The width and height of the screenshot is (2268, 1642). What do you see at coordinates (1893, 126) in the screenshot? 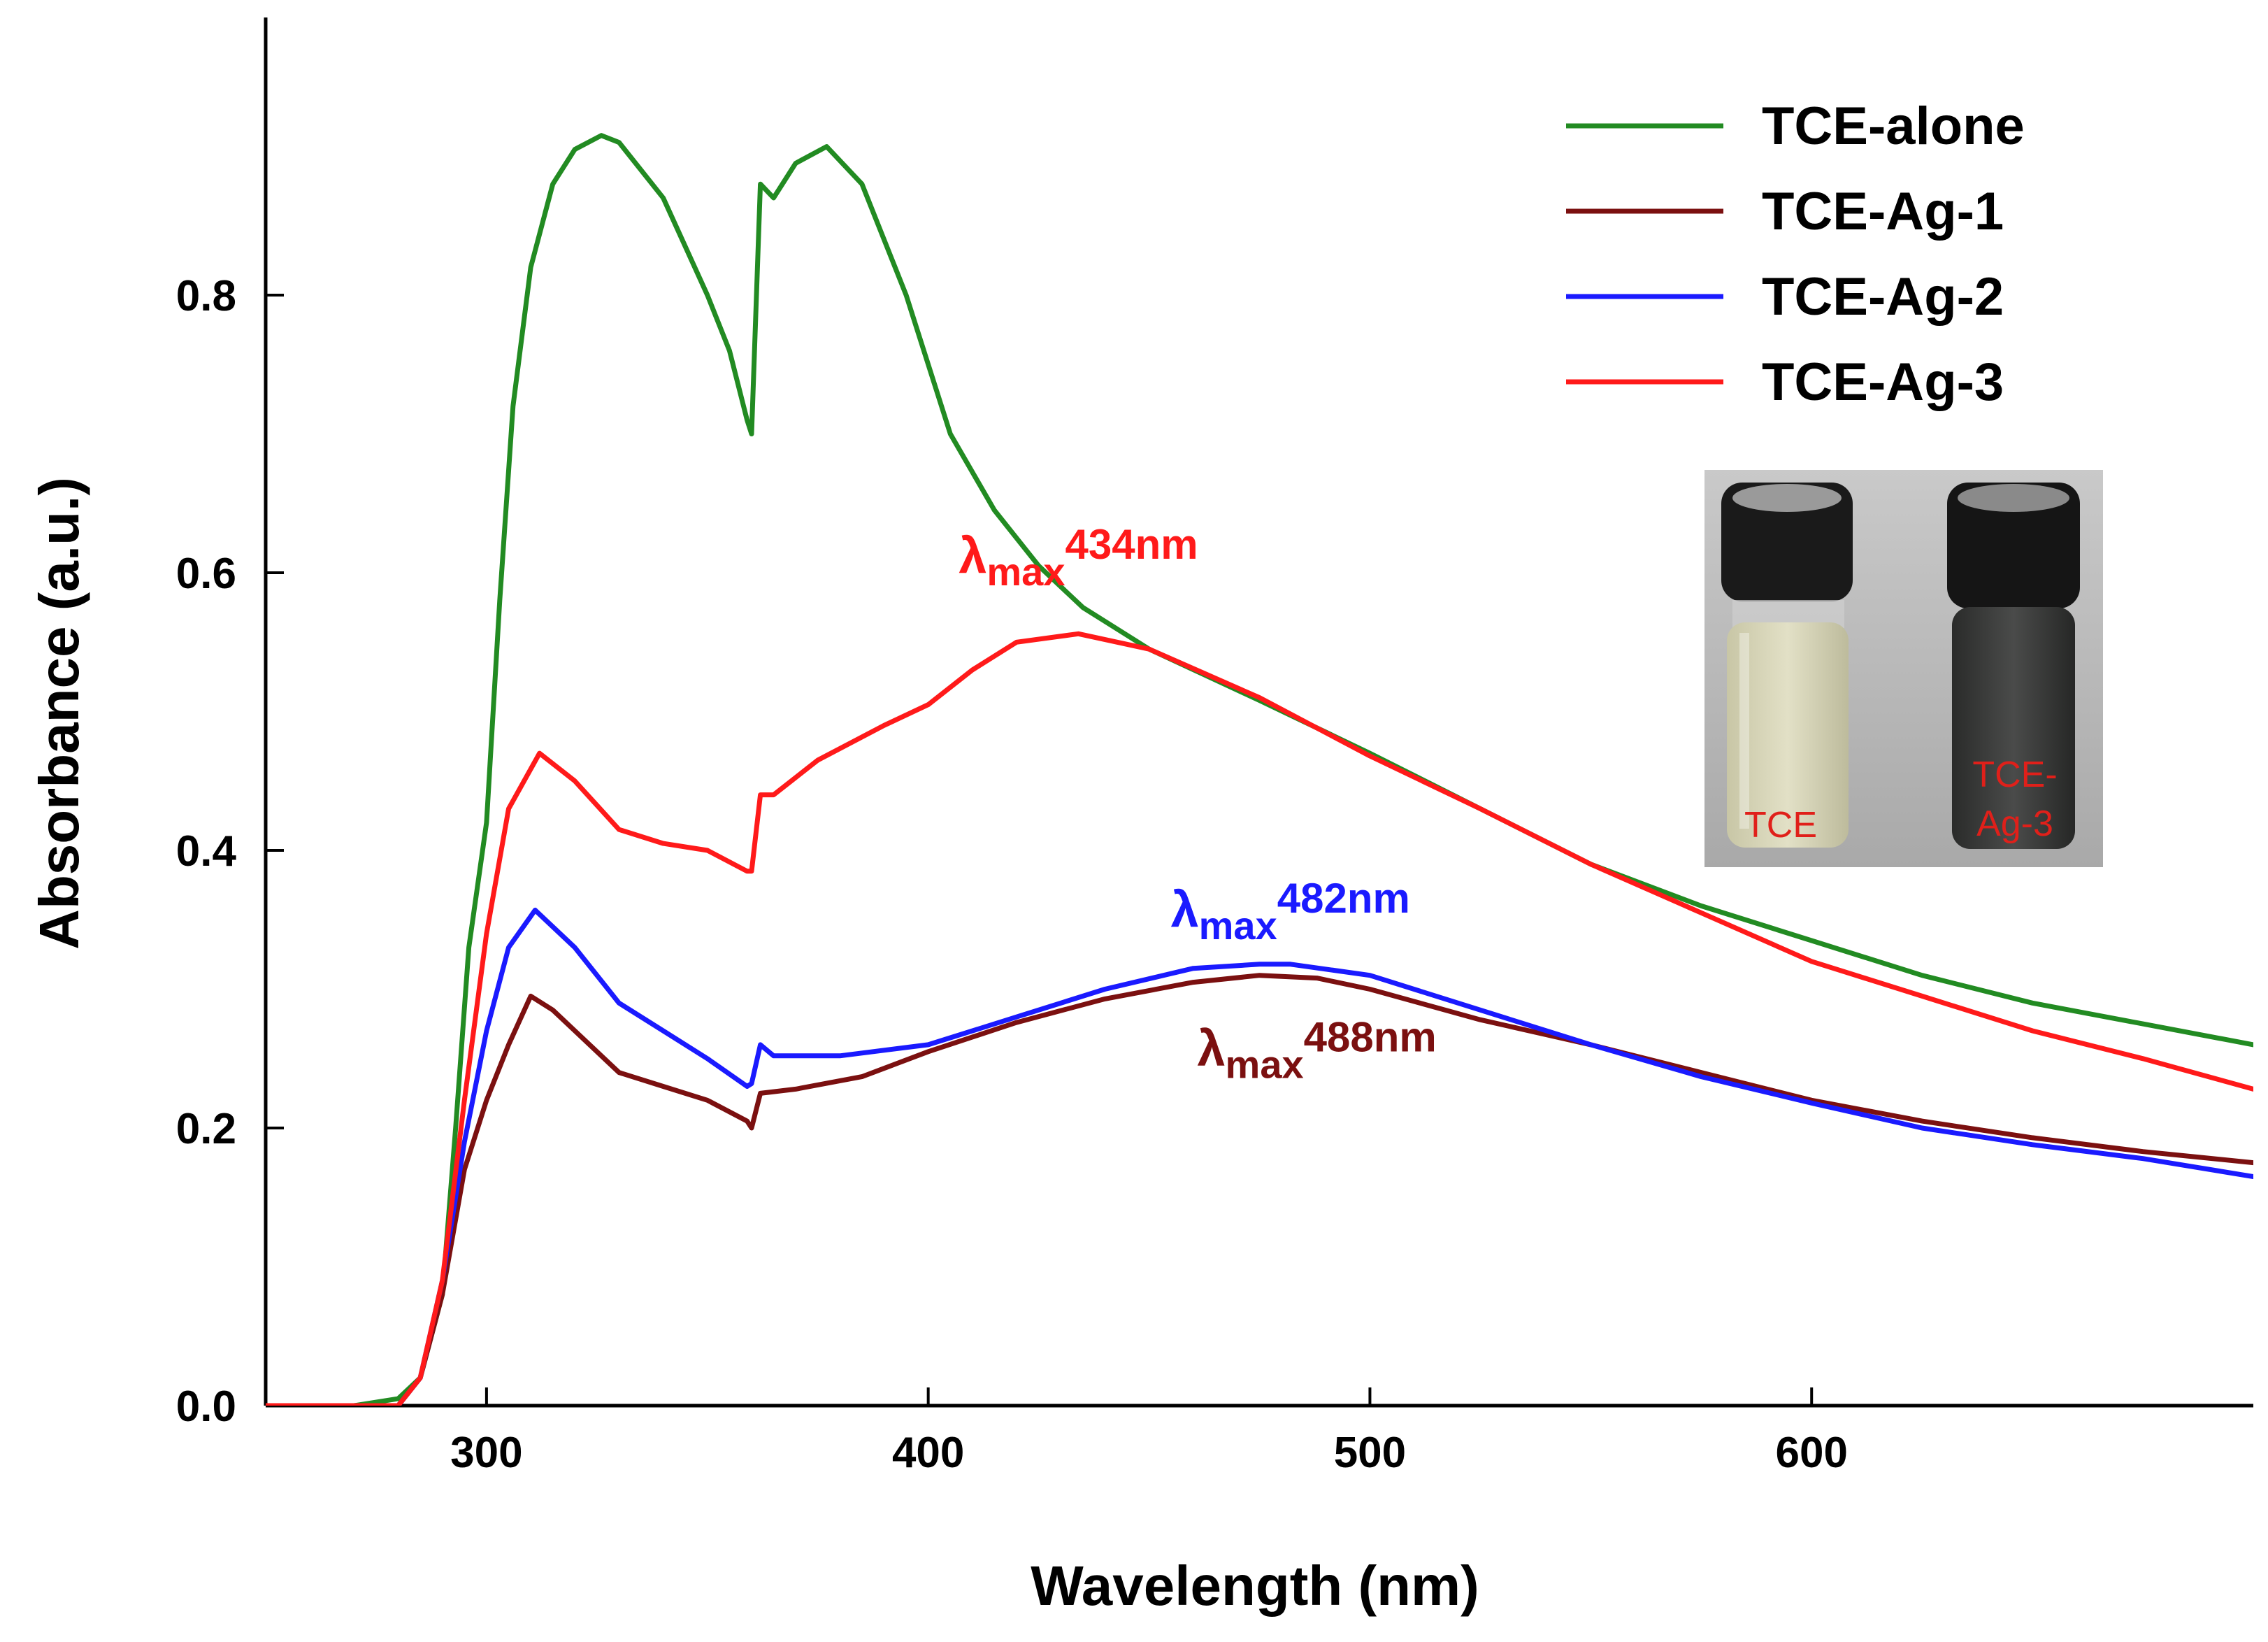
I see `legend-label: TCE-alone` at bounding box center [1893, 126].